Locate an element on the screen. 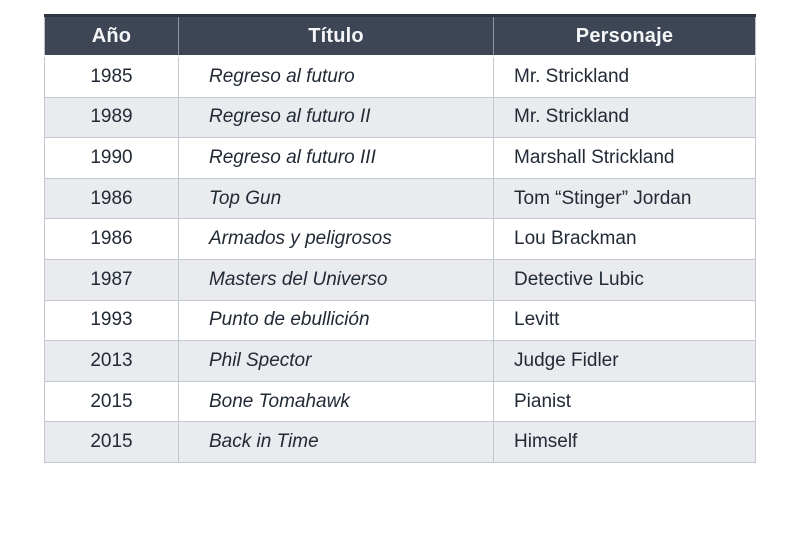 This screenshot has width=800, height=533. table-row: 1989 Regreso al futuro II Mr. Strickland is located at coordinates (400, 117).